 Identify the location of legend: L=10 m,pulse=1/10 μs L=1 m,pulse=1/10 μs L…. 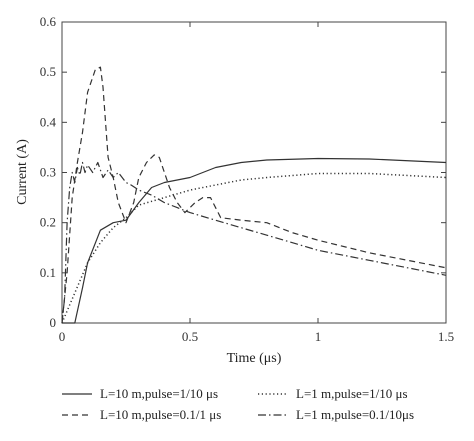
(238, 404).